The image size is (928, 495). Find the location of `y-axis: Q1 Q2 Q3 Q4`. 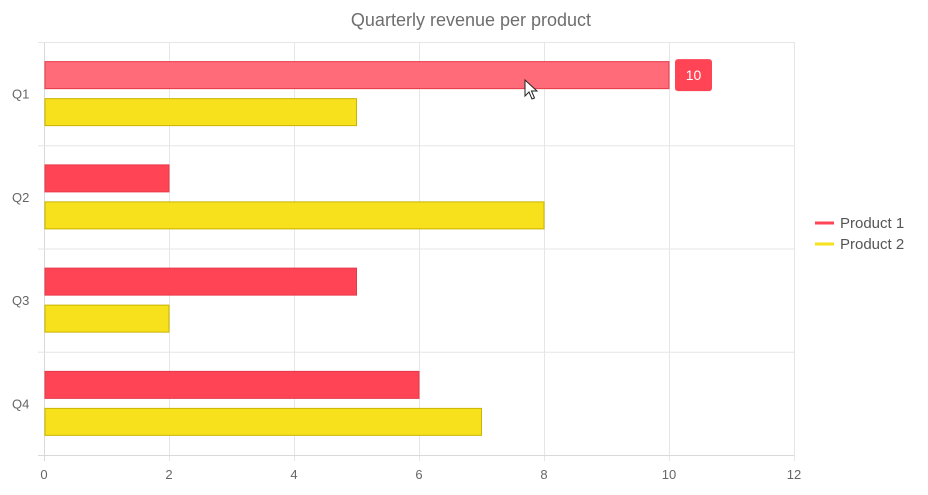

y-axis: Q1 Q2 Q3 Q4 is located at coordinates (20, 249).